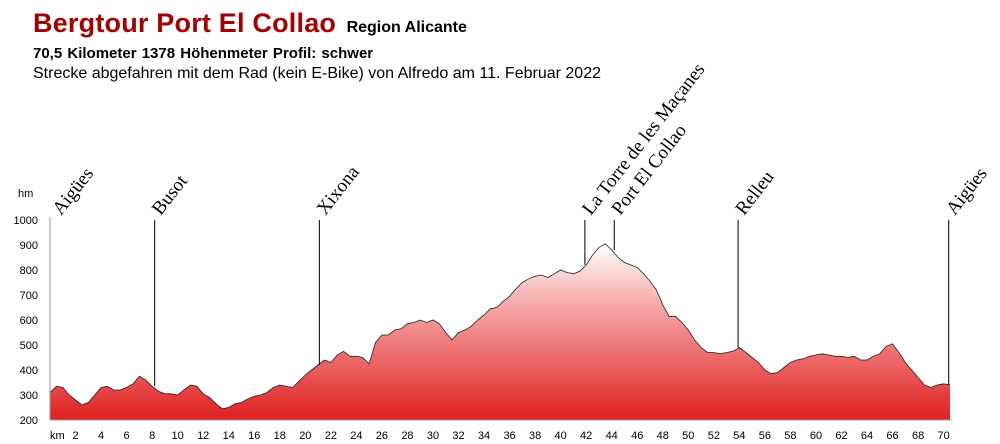  What do you see at coordinates (790, 436) in the screenshot?
I see `x-tick-label: 58` at bounding box center [790, 436].